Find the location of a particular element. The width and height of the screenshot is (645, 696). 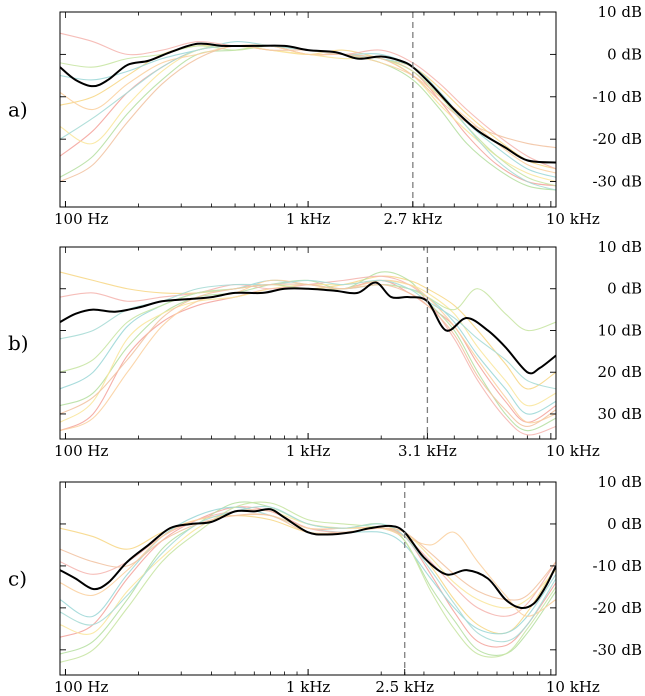

panel-label: b) is located at coordinates (18, 343).